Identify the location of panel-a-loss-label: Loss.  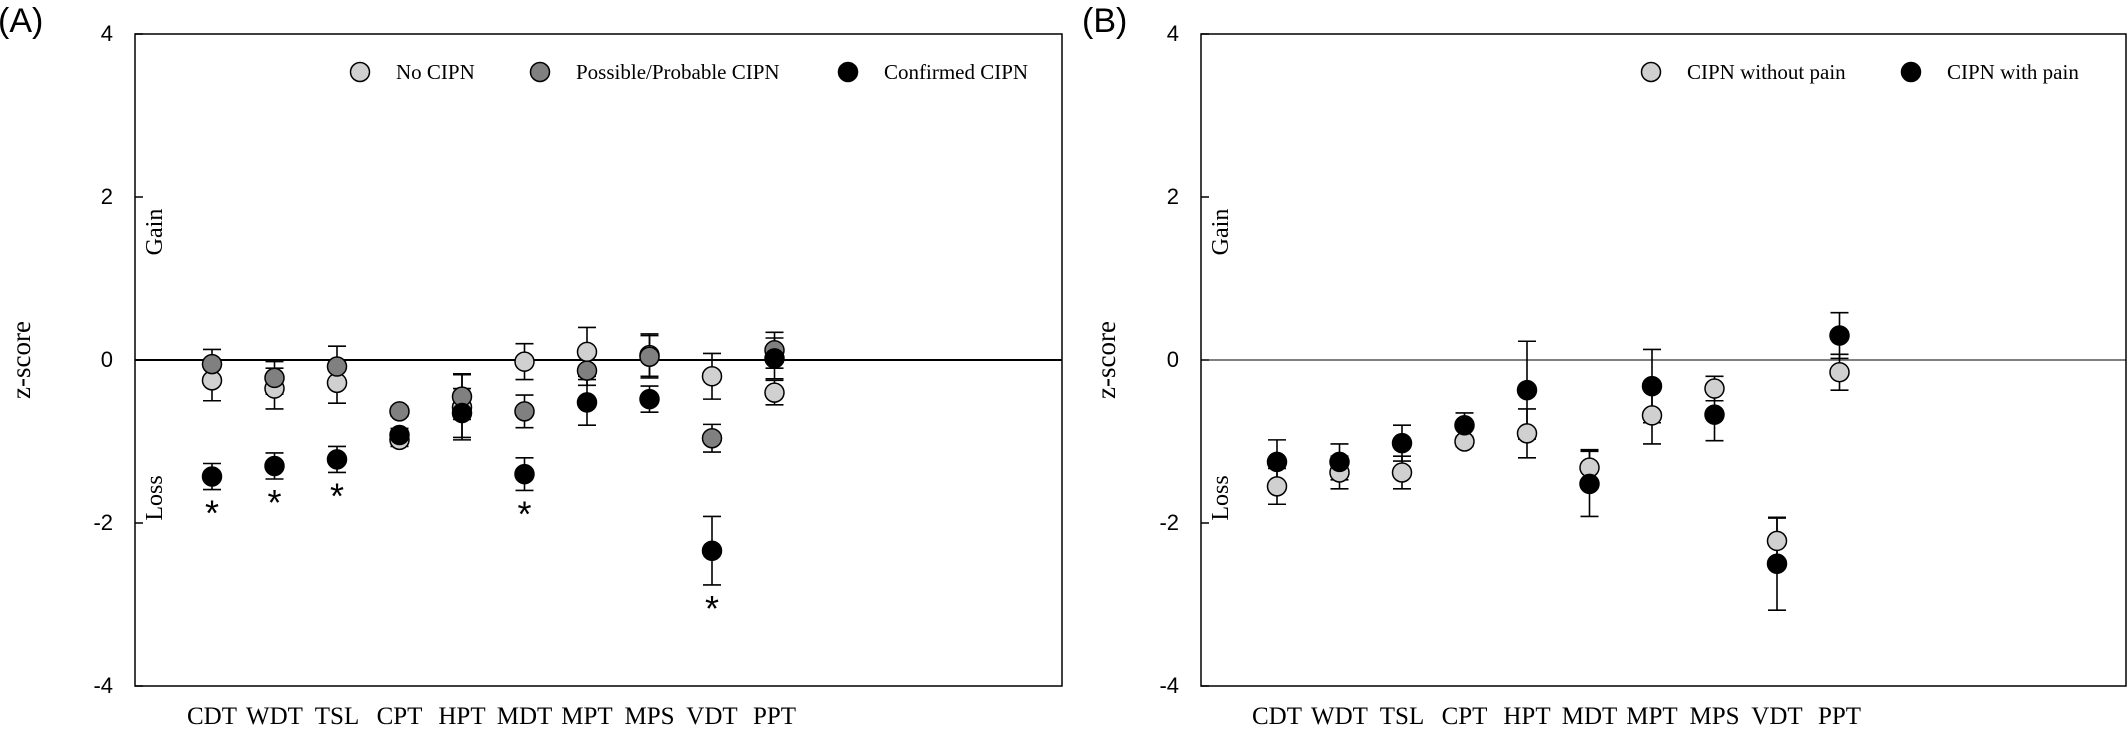
(155, 497).